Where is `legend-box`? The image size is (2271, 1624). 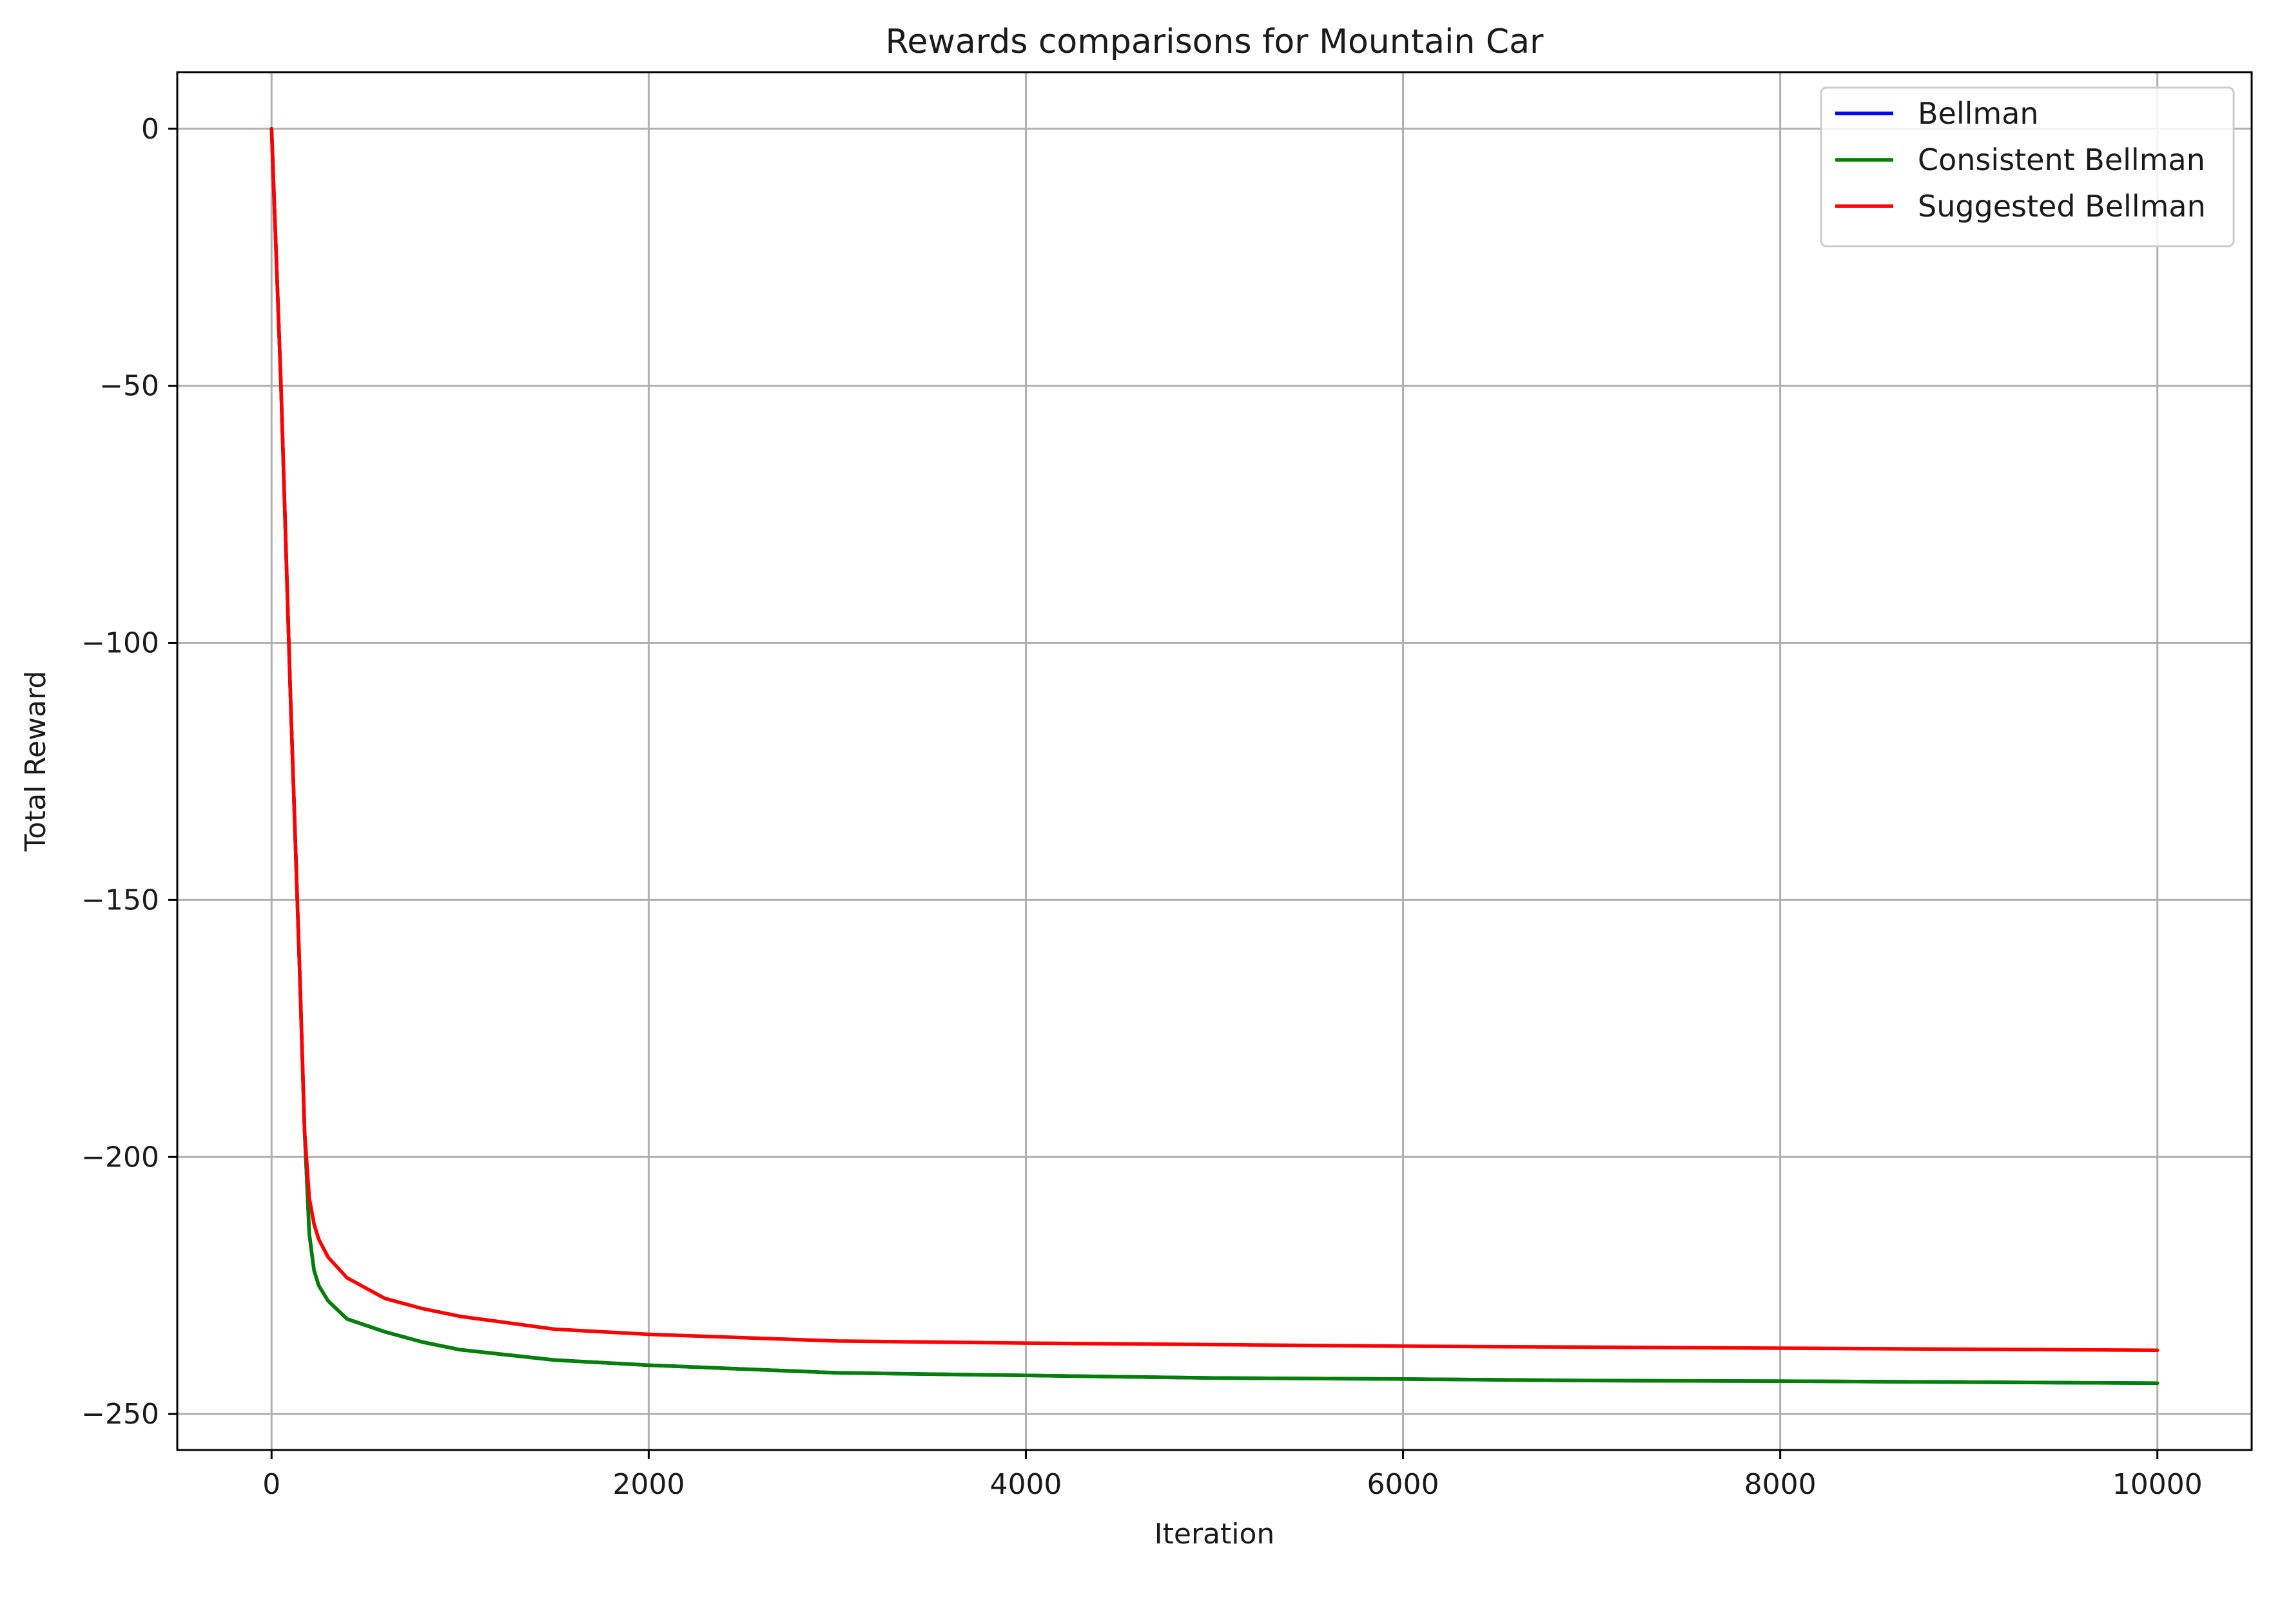 legend-box is located at coordinates (2027, 167).